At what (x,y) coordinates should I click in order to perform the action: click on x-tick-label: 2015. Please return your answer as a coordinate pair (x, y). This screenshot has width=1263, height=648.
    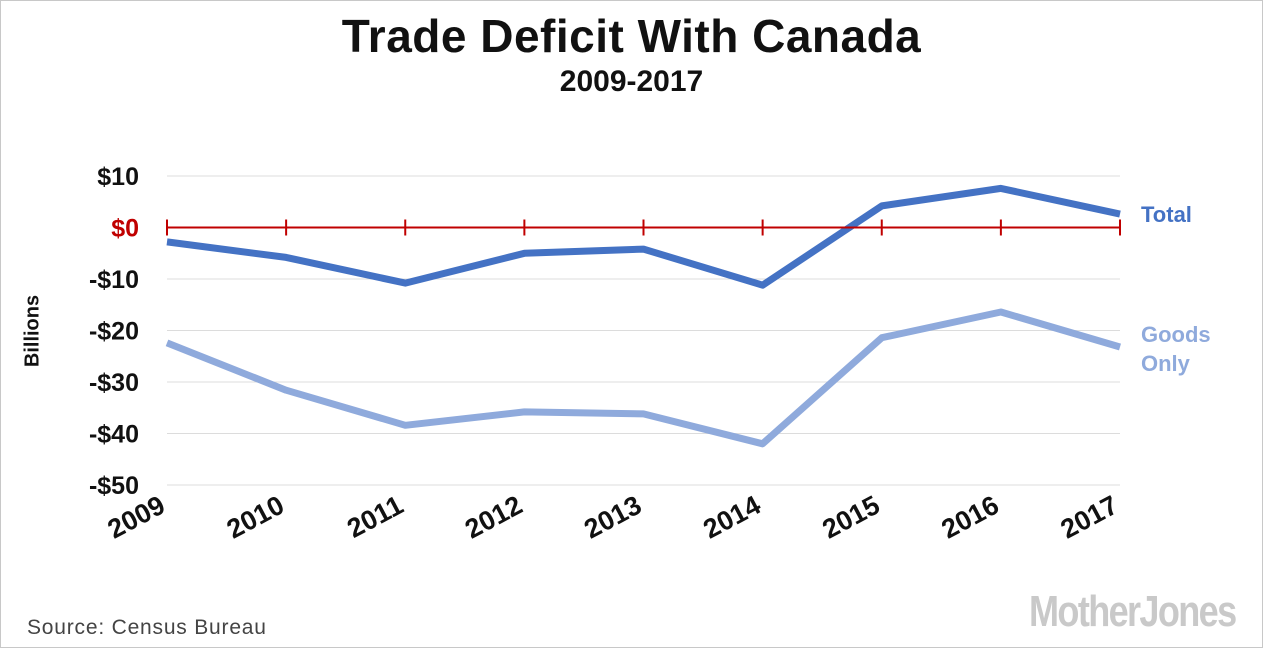
    Looking at the image, I should click on (850, 517).